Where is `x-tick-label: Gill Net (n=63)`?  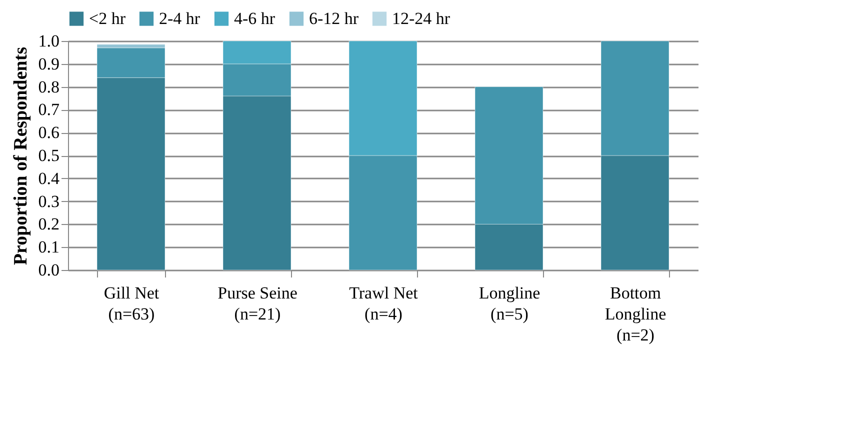
x-tick-label: Gill Net (n=63) is located at coordinates (132, 304).